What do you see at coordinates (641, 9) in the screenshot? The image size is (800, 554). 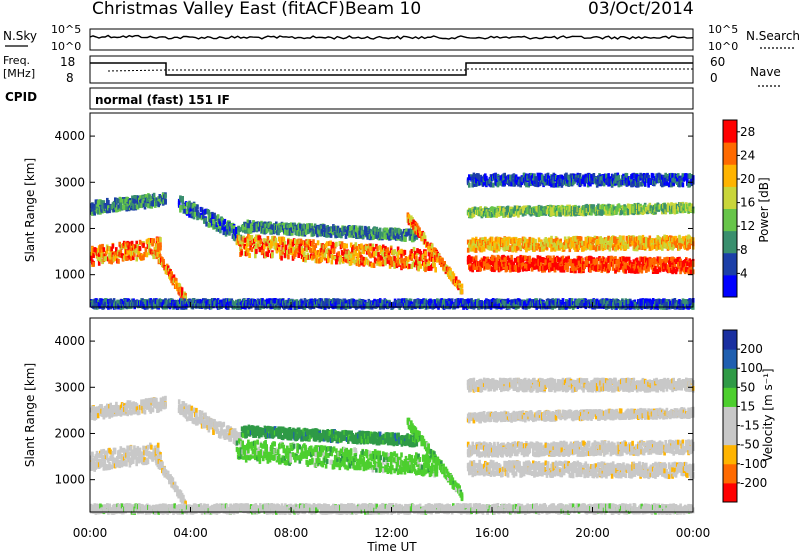 I see `date-label: 03/Oct/2014` at bounding box center [641, 9].